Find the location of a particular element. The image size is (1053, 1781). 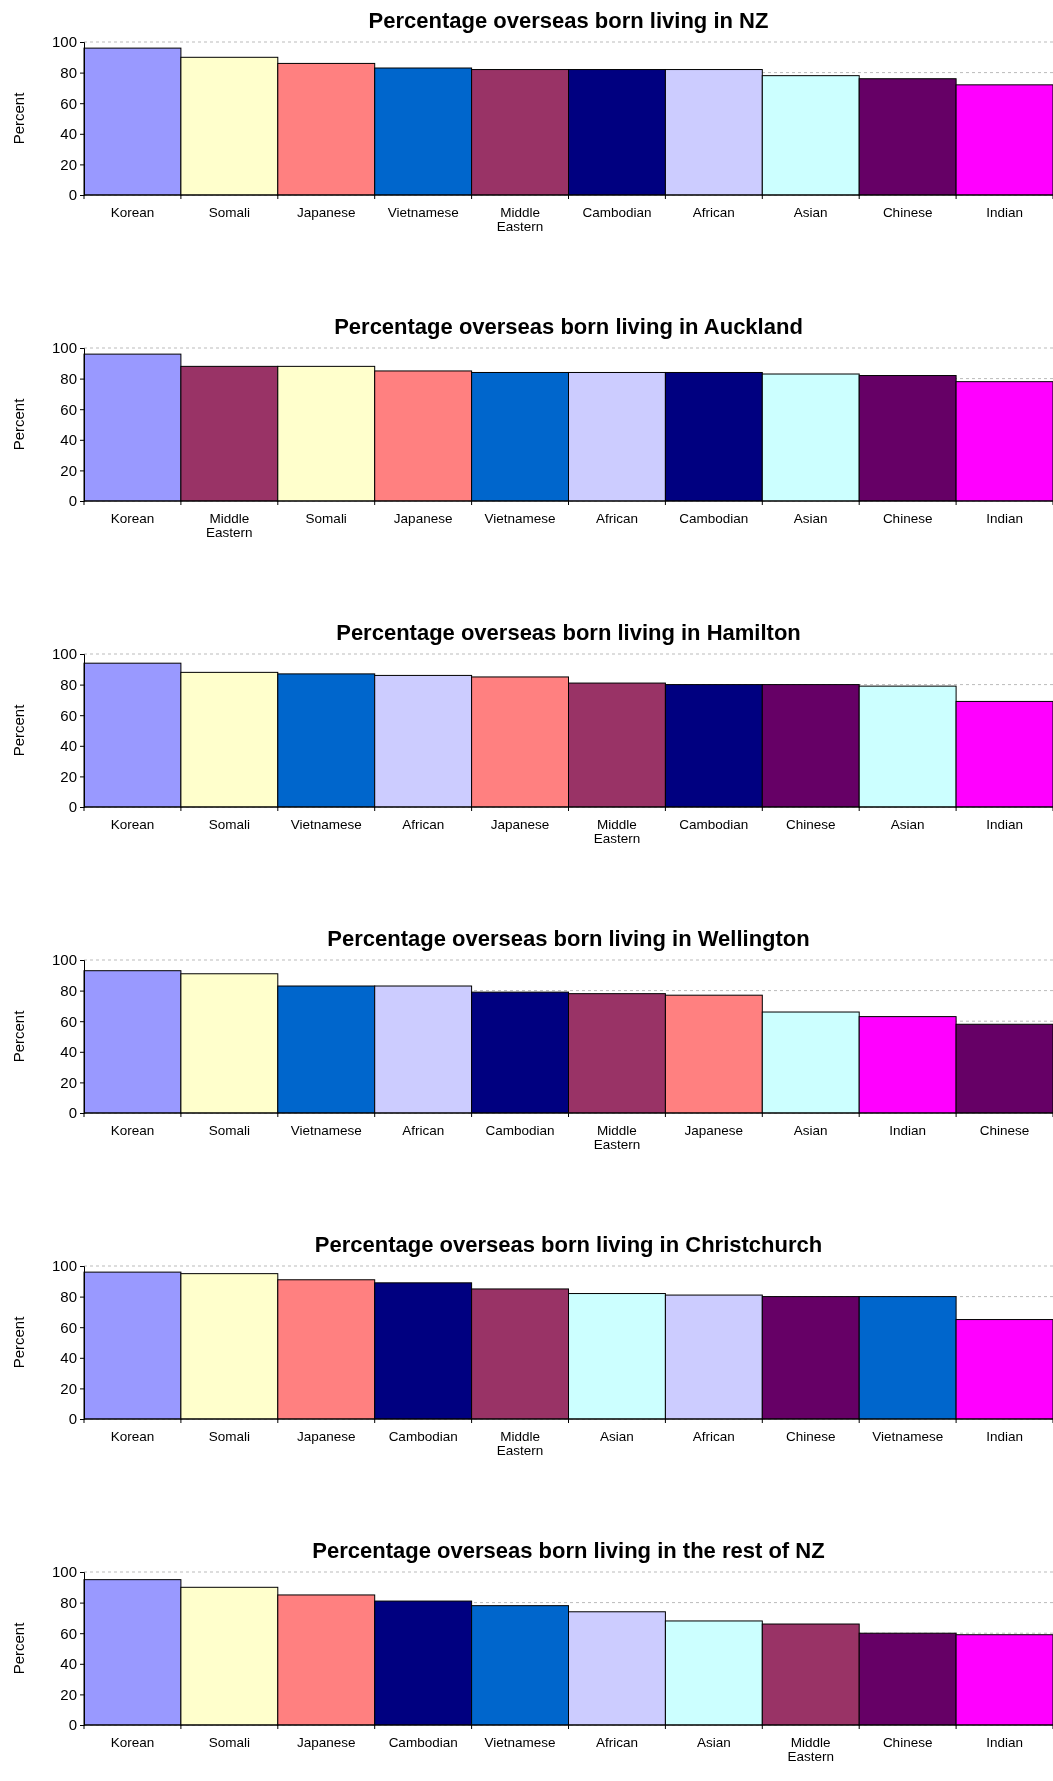

chart-title: Percentage overseas born living in NZ is located at coordinates (568, 20).